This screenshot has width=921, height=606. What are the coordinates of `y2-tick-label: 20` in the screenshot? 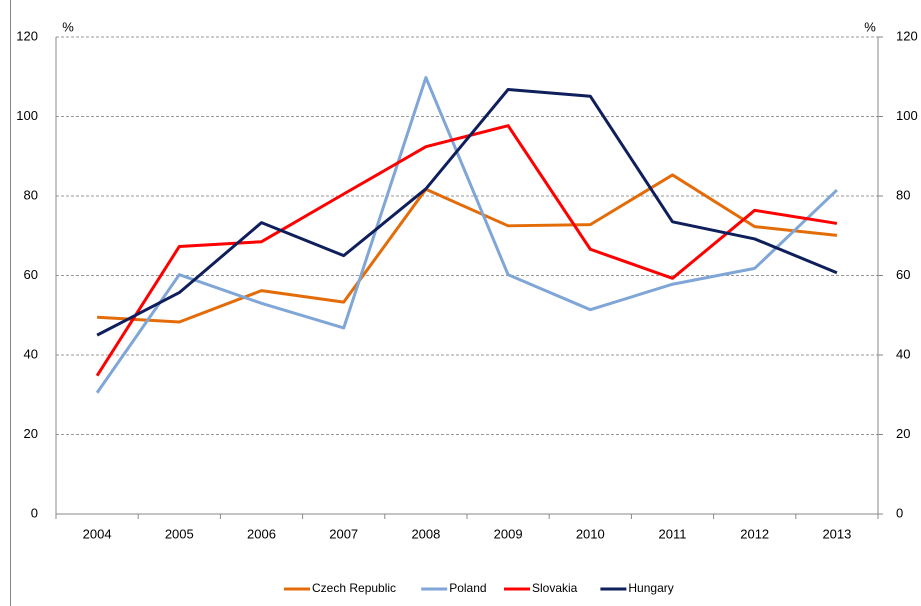 It's located at (903, 433).